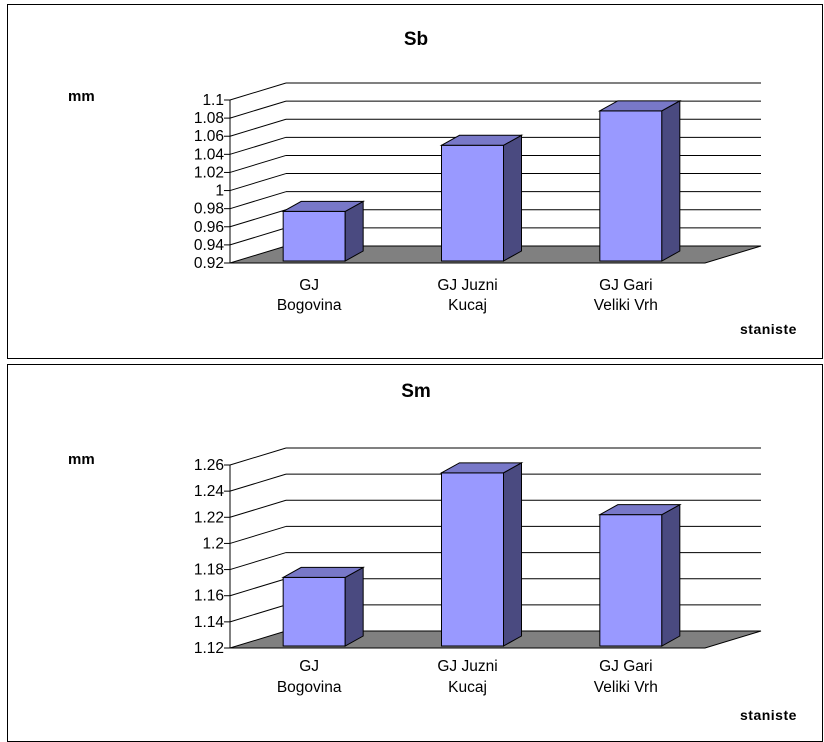  What do you see at coordinates (209, 648) in the screenshot?
I see `y-tick-label: 1.12` at bounding box center [209, 648].